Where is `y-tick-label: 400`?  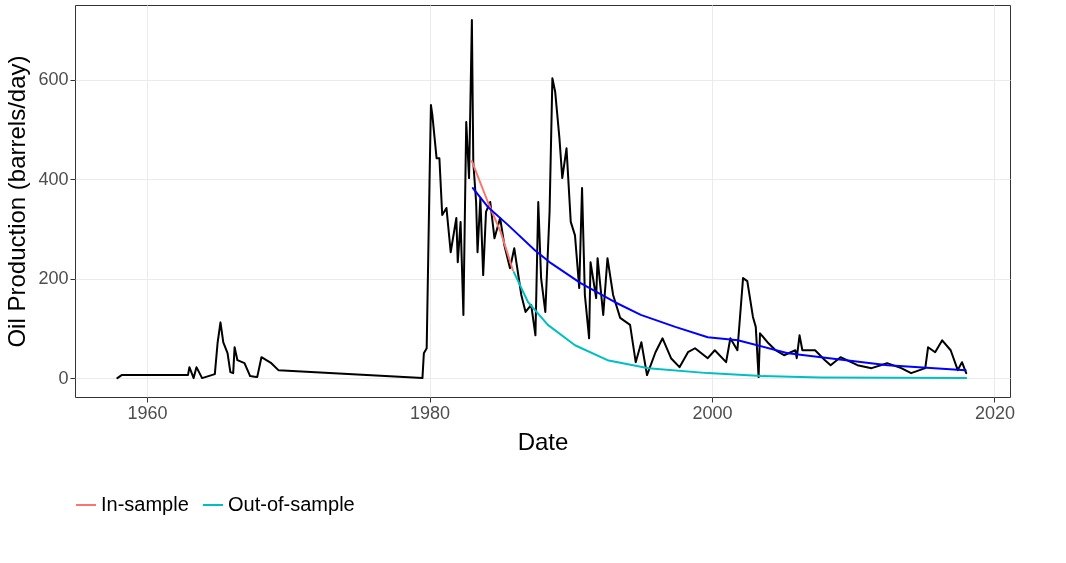 y-tick-label: 400 is located at coordinates (53, 178).